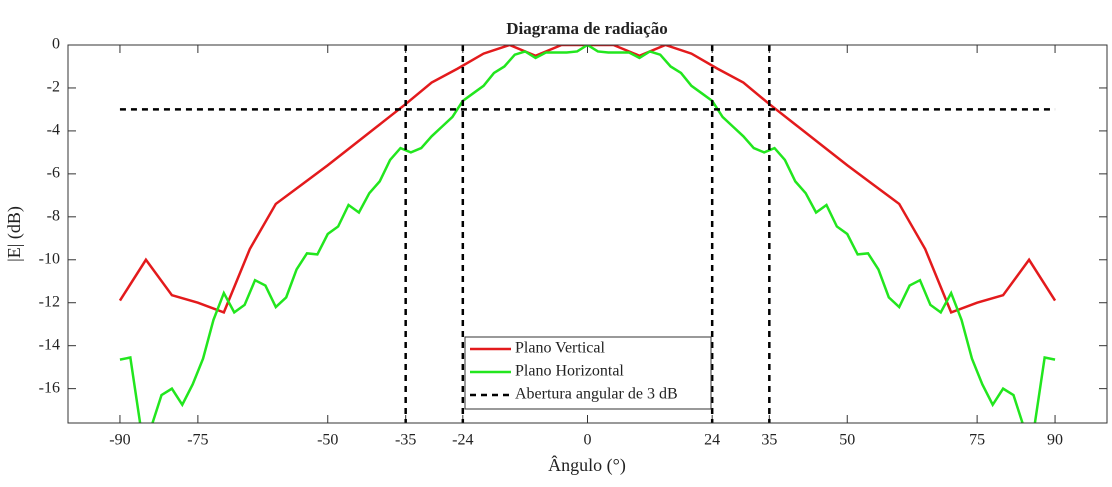 The image size is (1112, 487). Describe the element at coordinates (53, 130) in the screenshot. I see `y-tick-label: -4` at that location.